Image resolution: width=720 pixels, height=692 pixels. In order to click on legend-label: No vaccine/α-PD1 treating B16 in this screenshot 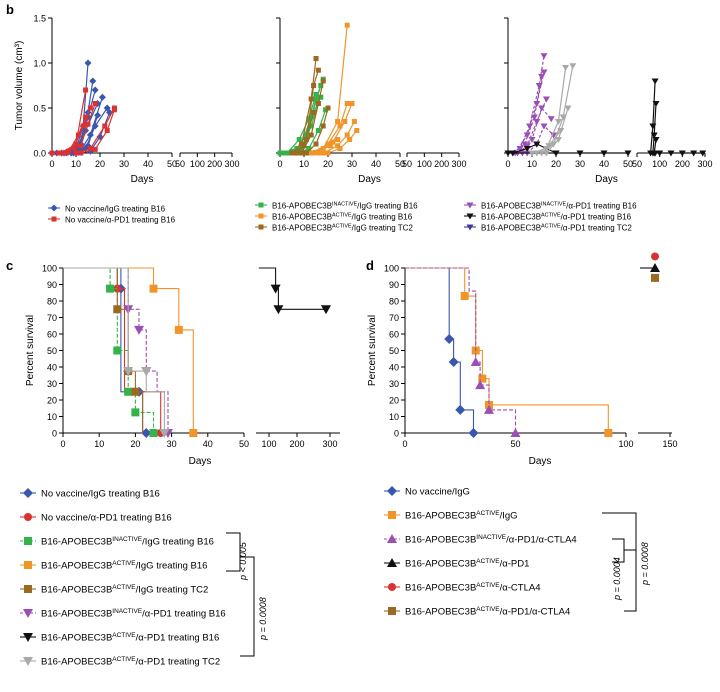, I will do `click(120, 220)`.